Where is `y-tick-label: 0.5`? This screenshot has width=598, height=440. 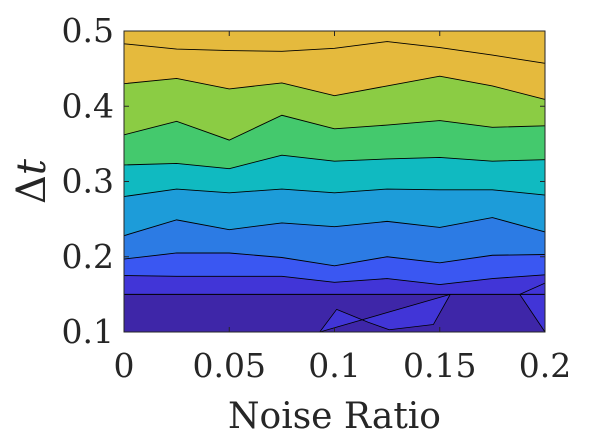
y-tick-label: 0.5 is located at coordinates (88, 30).